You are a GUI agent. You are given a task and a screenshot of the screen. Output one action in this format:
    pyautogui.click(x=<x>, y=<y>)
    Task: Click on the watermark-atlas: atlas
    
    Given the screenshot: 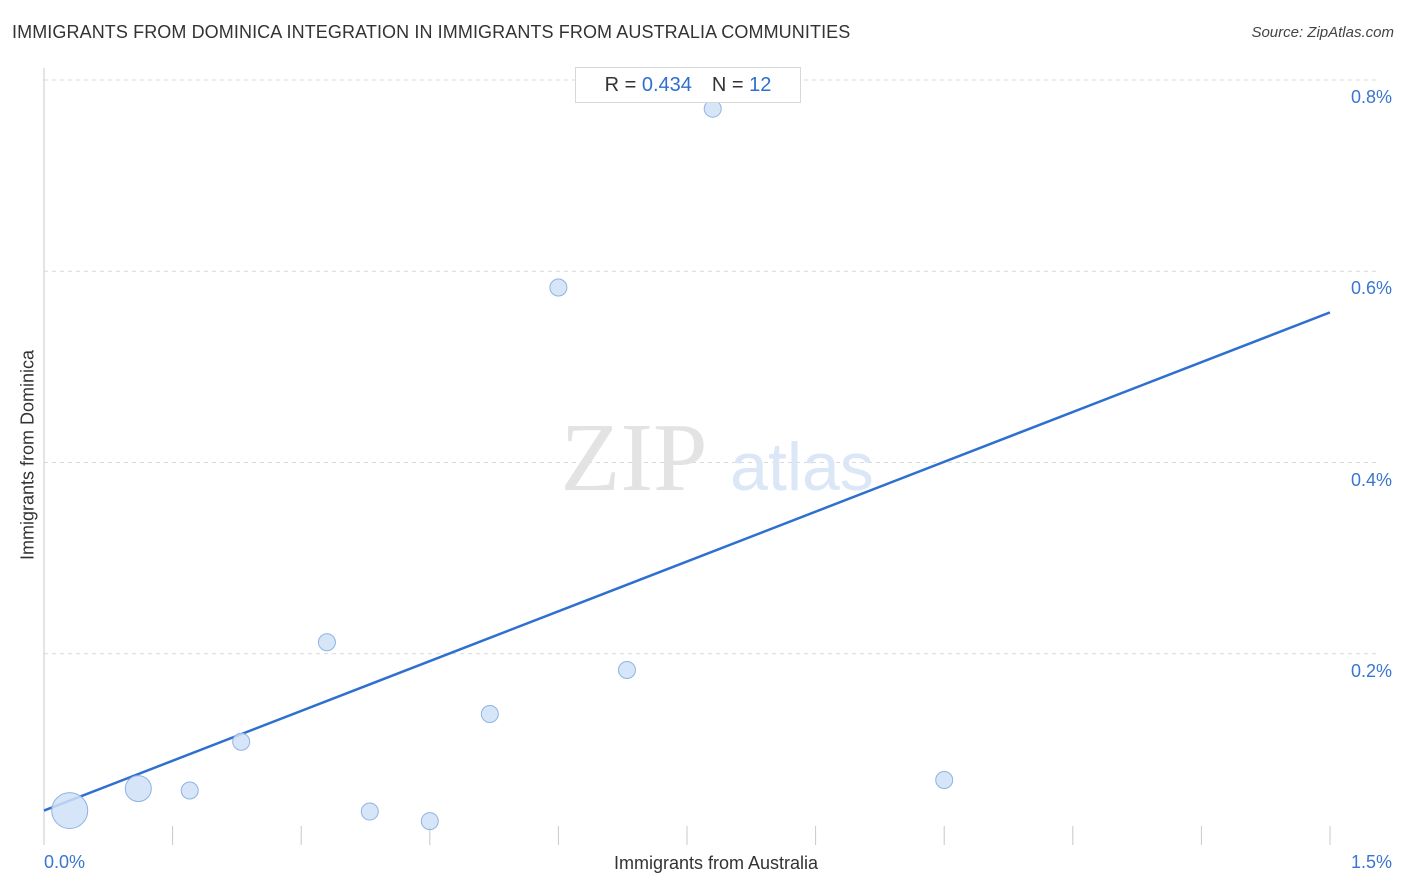 What is the action you would take?
    pyautogui.click(x=802, y=467)
    